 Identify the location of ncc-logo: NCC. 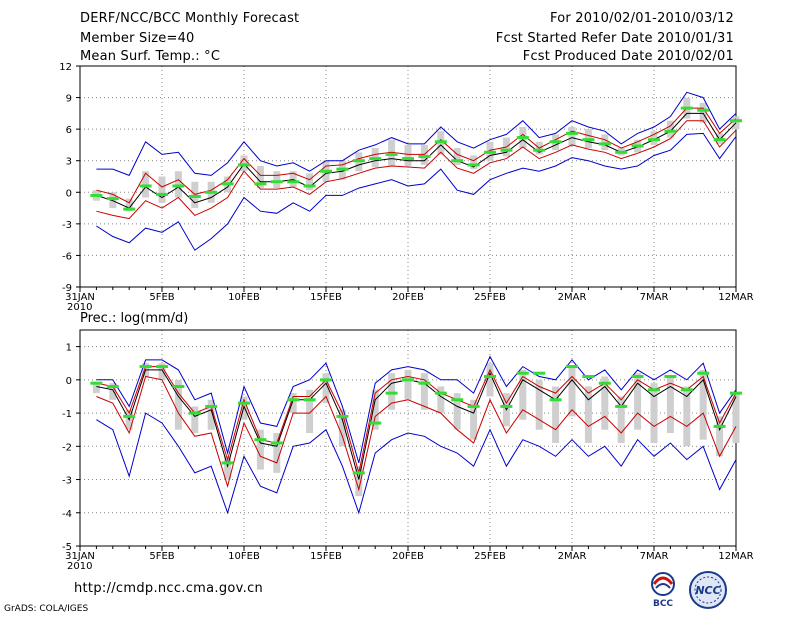
(708, 590).